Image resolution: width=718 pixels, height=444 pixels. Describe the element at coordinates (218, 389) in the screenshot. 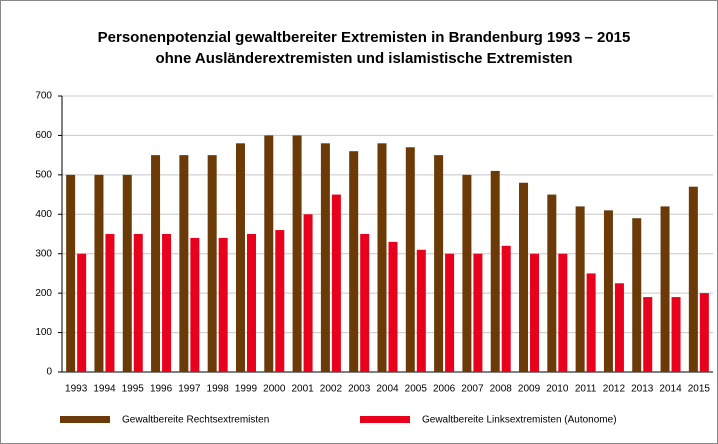

I see `x-tick-label: 1998` at that location.